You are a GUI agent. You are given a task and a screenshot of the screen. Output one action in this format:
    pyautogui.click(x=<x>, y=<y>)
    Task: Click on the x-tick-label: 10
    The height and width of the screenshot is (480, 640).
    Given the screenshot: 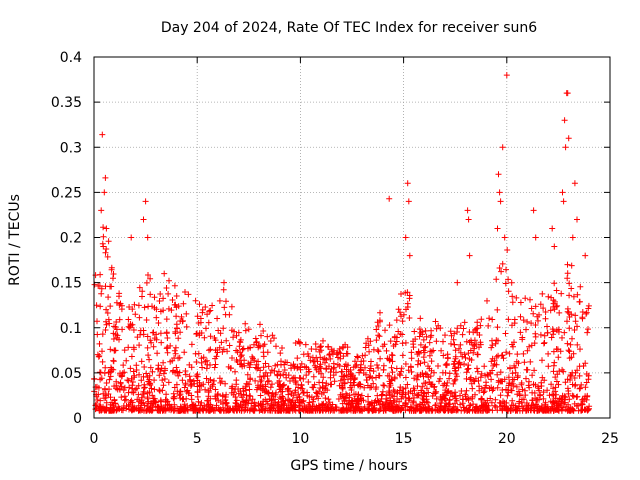 What is the action you would take?
    pyautogui.click(x=300, y=439)
    